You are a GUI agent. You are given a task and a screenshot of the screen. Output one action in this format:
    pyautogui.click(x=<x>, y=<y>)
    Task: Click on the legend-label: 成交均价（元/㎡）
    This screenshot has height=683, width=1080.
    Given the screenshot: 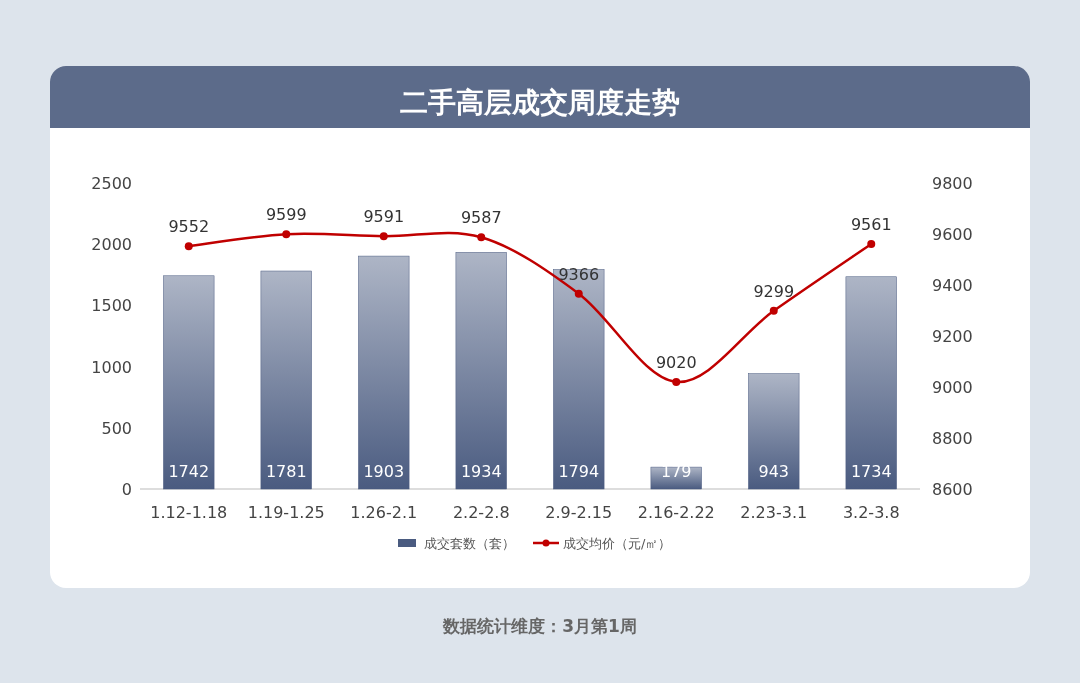 What is the action you would take?
    pyautogui.click(x=617, y=543)
    